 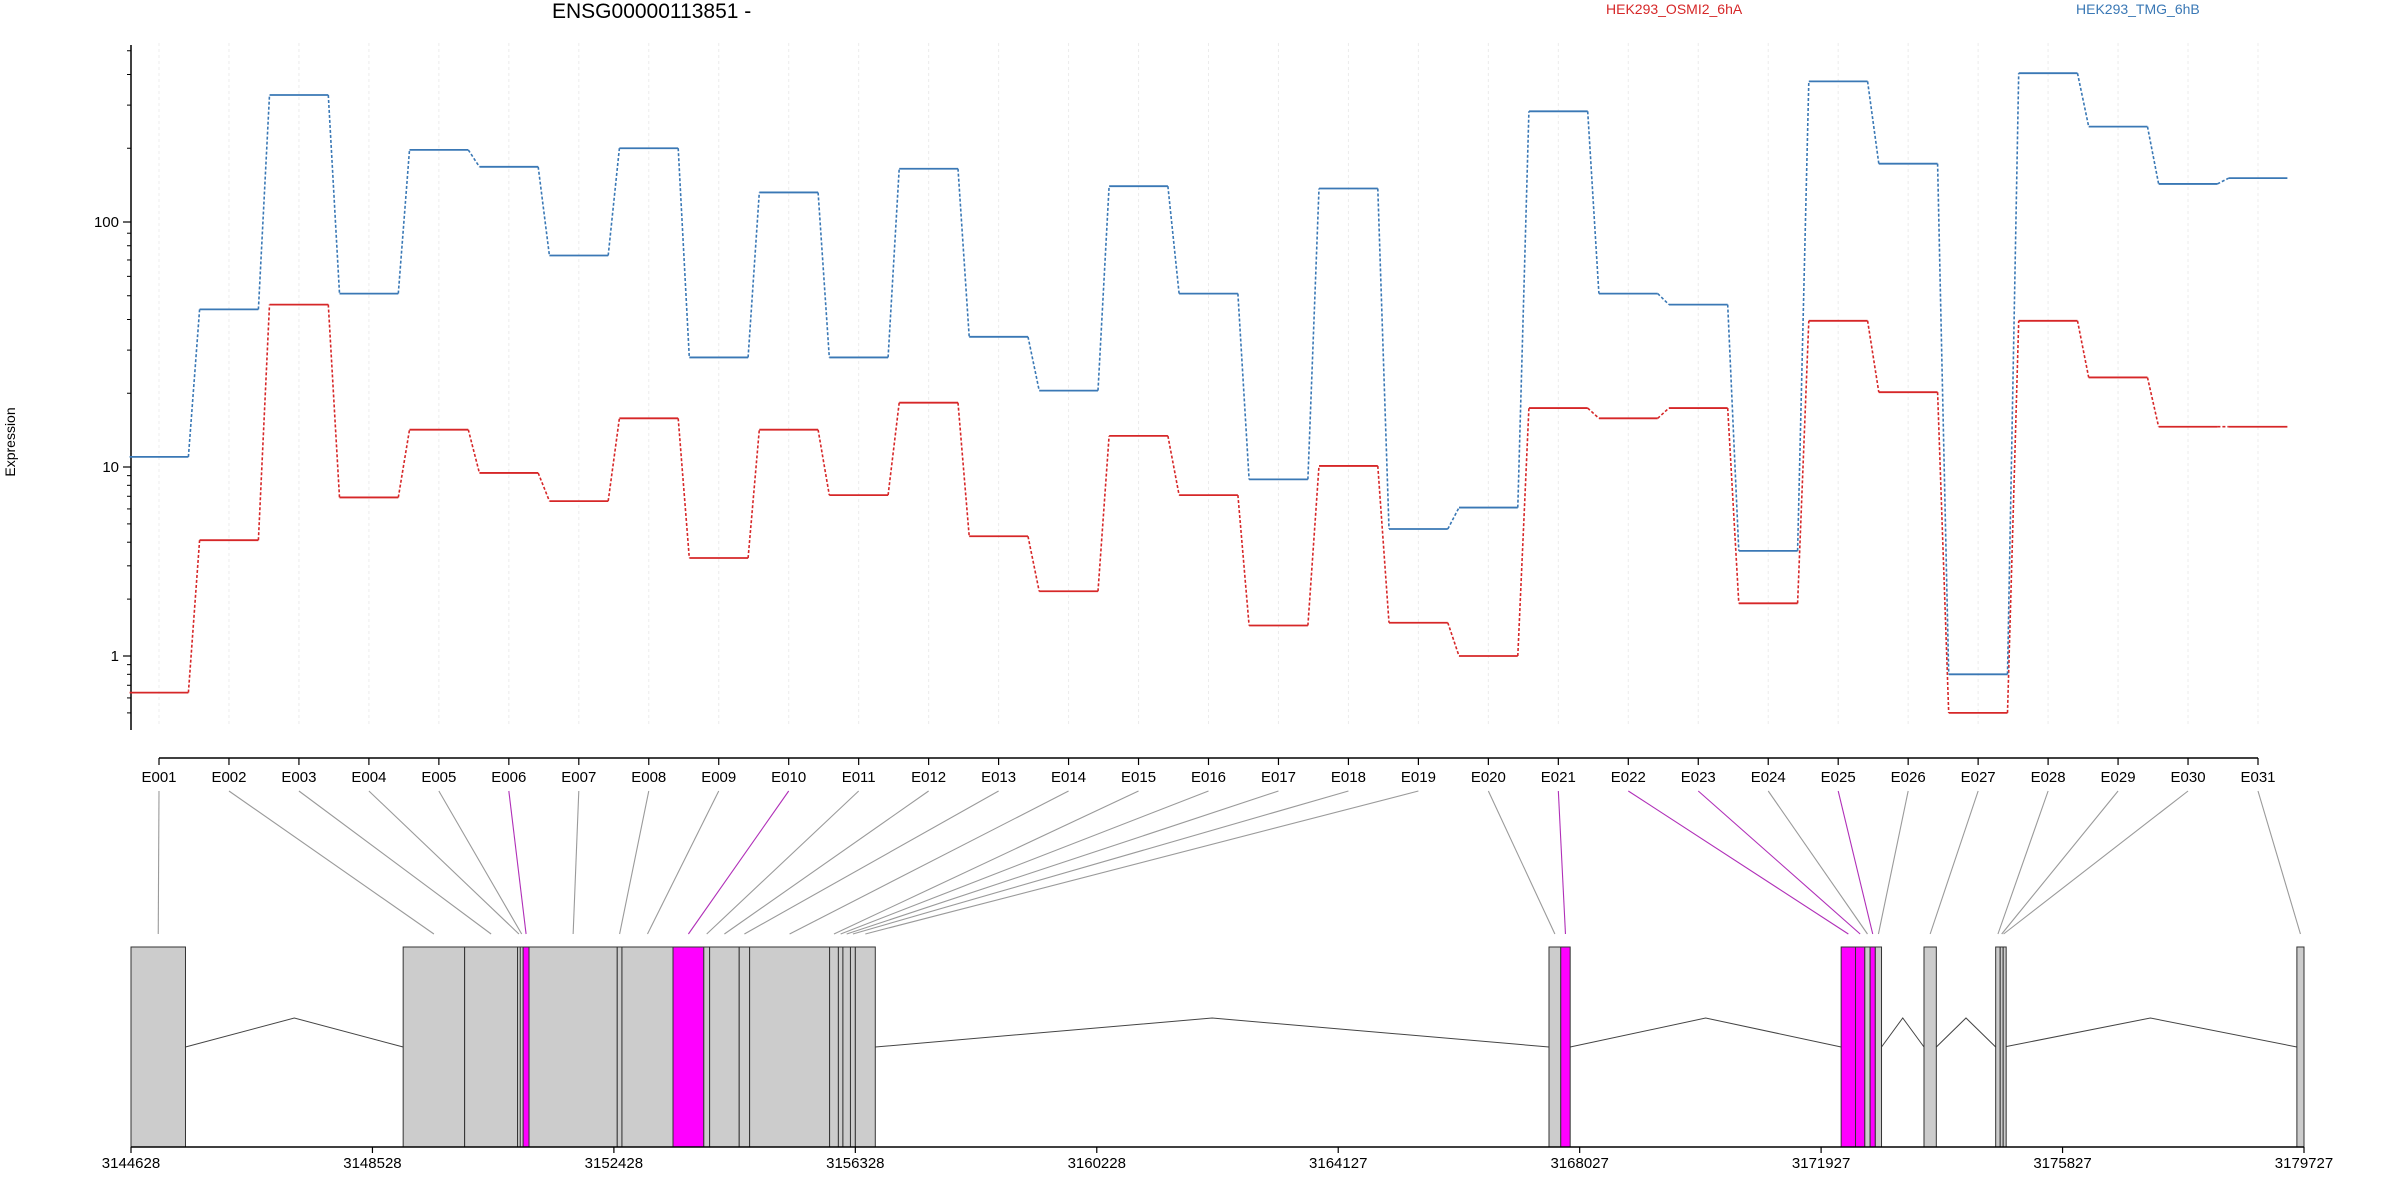 I want to click on connector-E029, so click(x=2060, y=862).